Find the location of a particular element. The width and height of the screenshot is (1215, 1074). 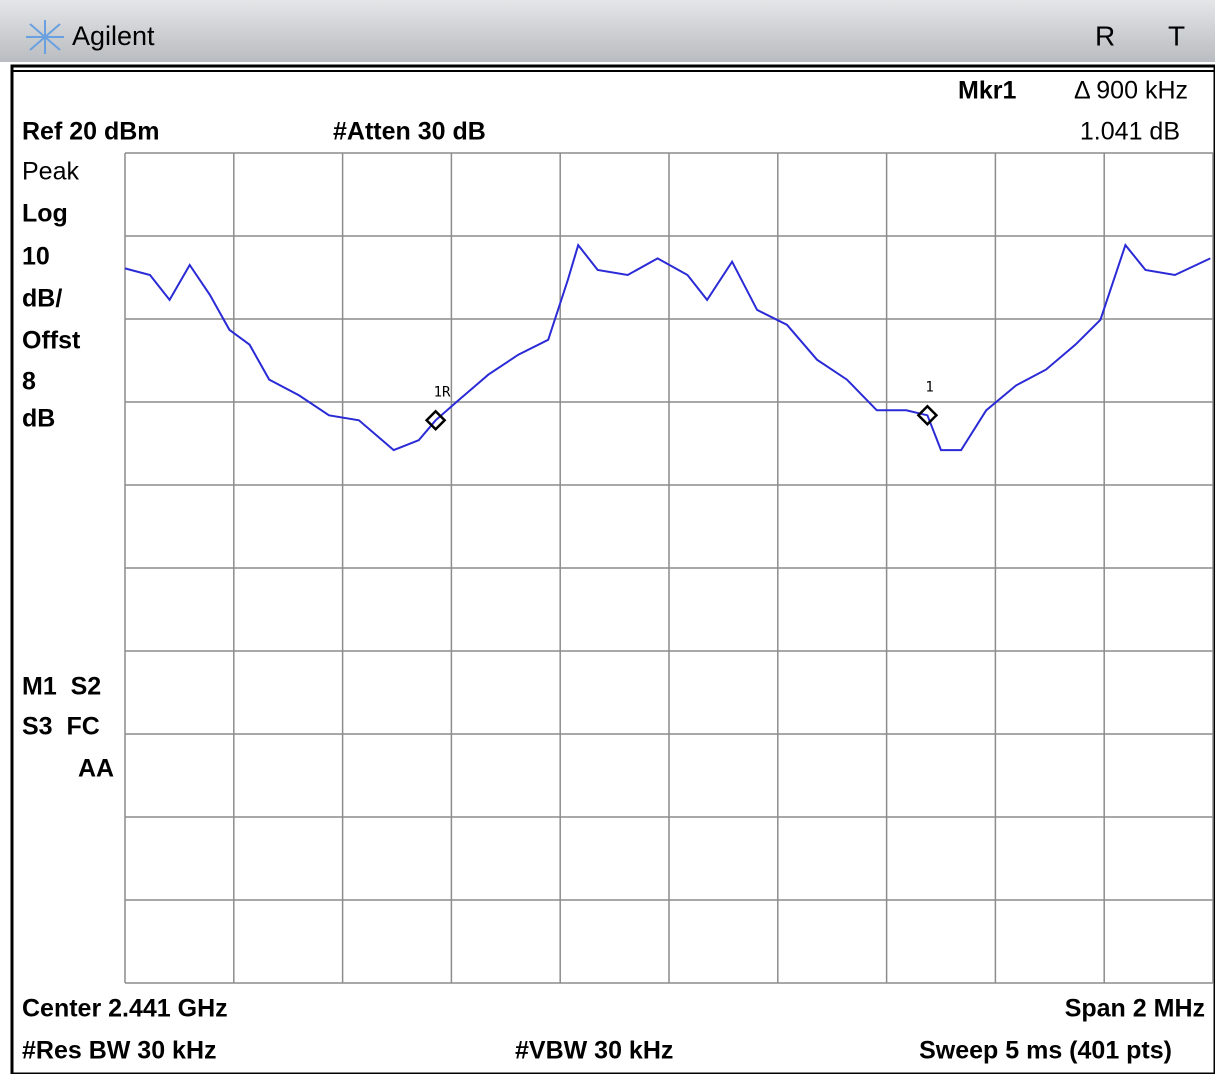

side-label: Peak is located at coordinates (50, 172).